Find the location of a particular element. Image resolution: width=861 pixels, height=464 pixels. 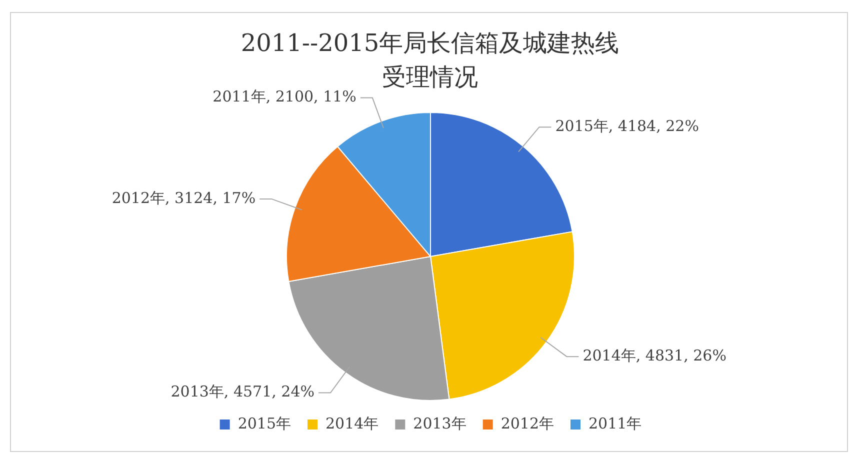

legend-label: 2014年 is located at coordinates (352, 423).